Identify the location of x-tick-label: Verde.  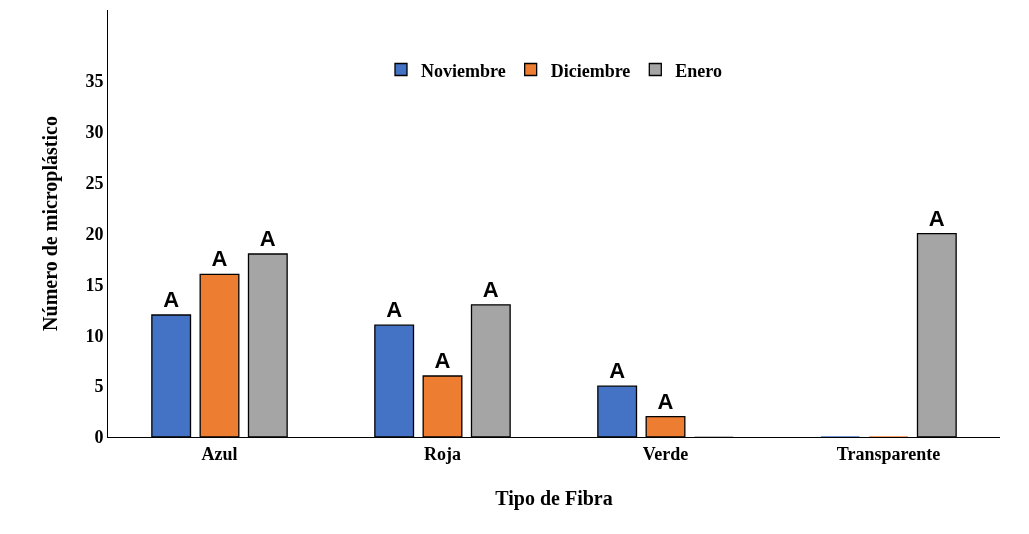
(665, 453).